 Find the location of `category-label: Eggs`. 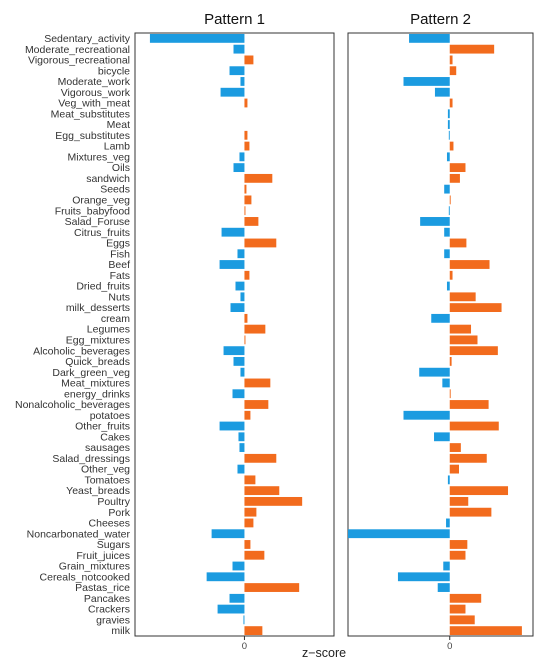

category-label: Eggs is located at coordinates (118, 244).